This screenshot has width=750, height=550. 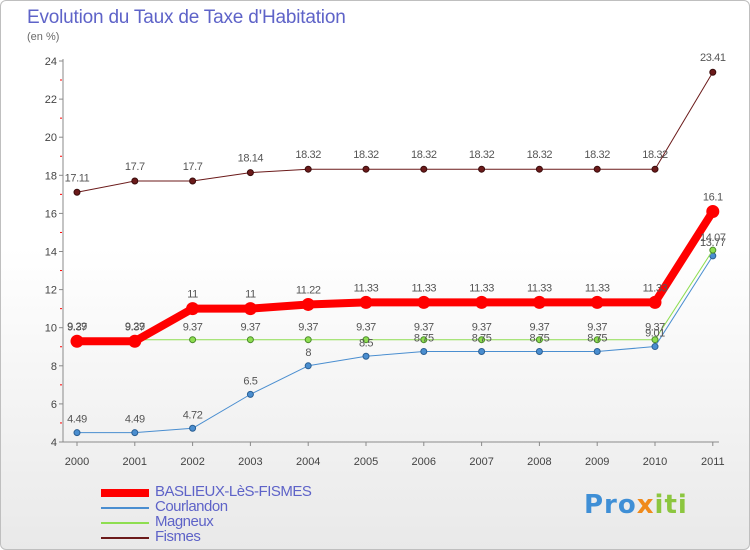 What do you see at coordinates (539, 462) in the screenshot?
I see `x-tick-label: 2008` at bounding box center [539, 462].